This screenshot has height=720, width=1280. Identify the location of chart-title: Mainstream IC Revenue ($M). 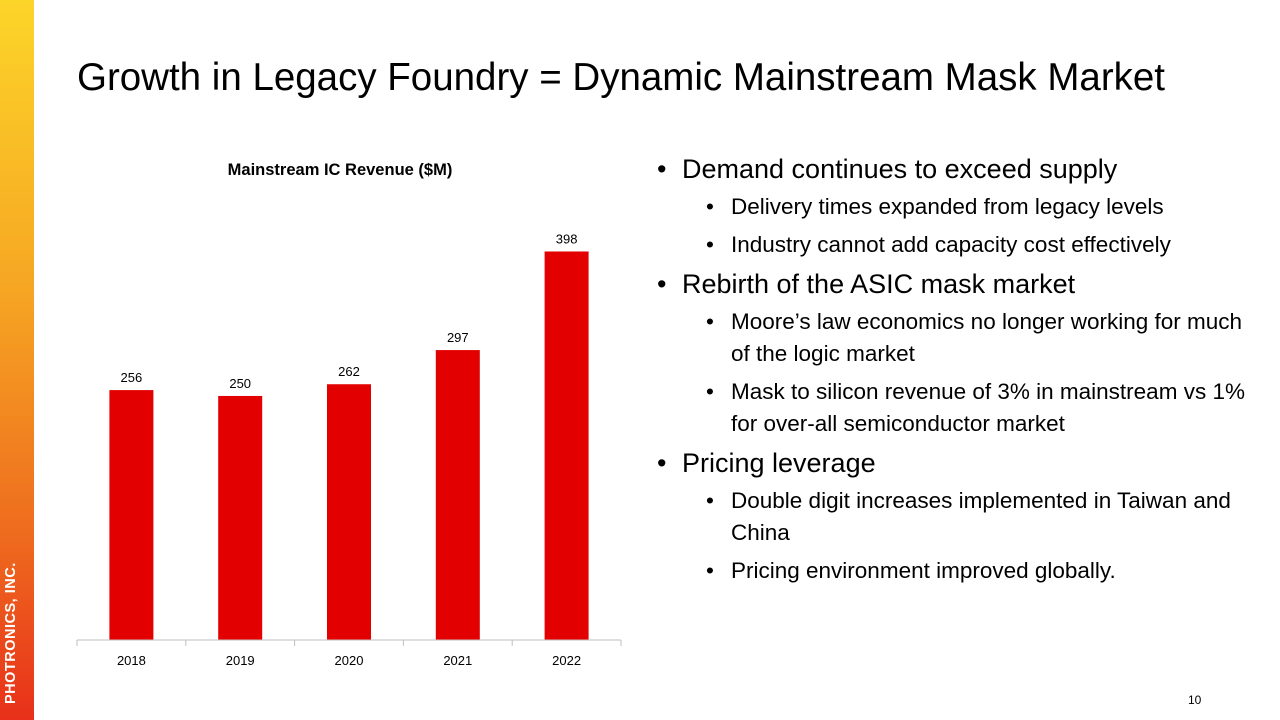
(340, 170).